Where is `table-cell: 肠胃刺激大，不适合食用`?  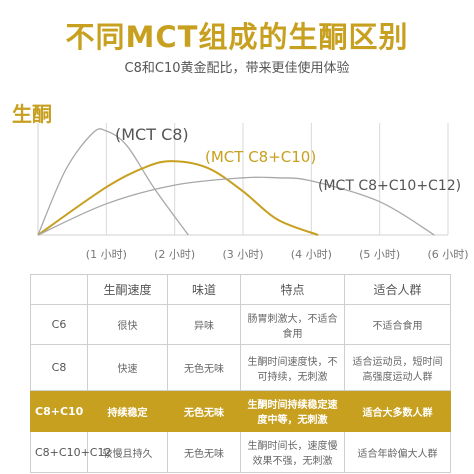 table-cell: 肠胃刺激大，不适合食用 is located at coordinates (292, 324).